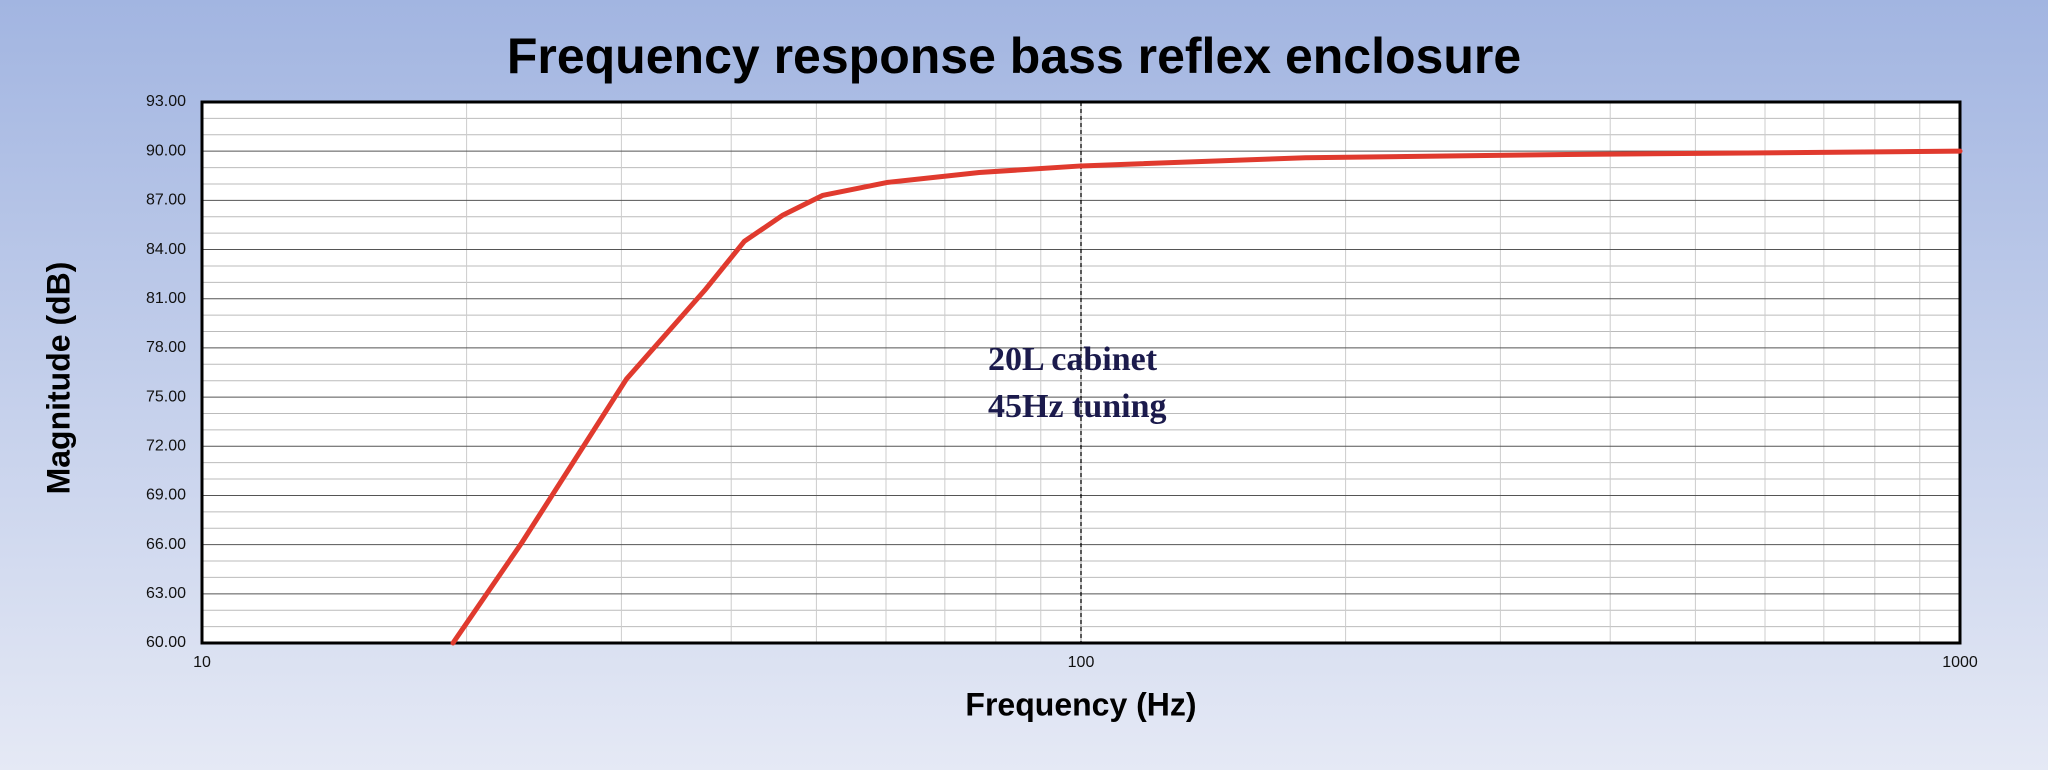 The width and height of the screenshot is (2048, 770). I want to click on x-tick-label: 1000, so click(1960, 662).